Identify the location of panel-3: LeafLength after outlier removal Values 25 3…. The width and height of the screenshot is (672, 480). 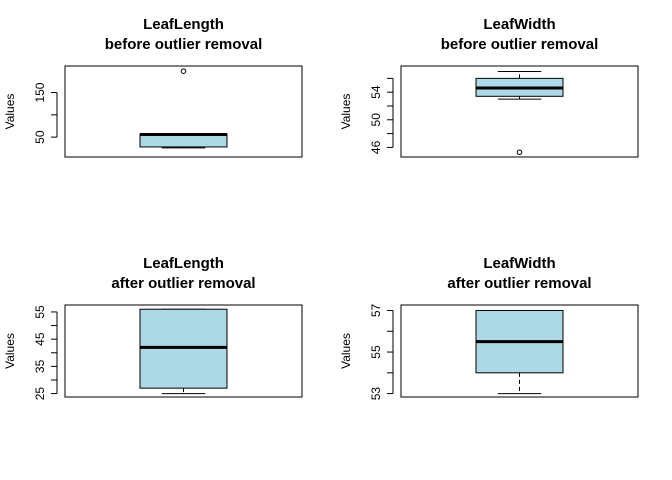
(153, 328).